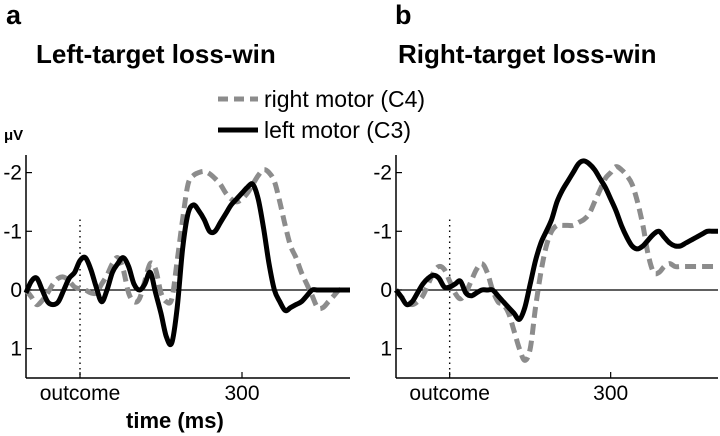 The image size is (720, 436). I want to click on x-axis-label: time (ms), so click(175, 420).